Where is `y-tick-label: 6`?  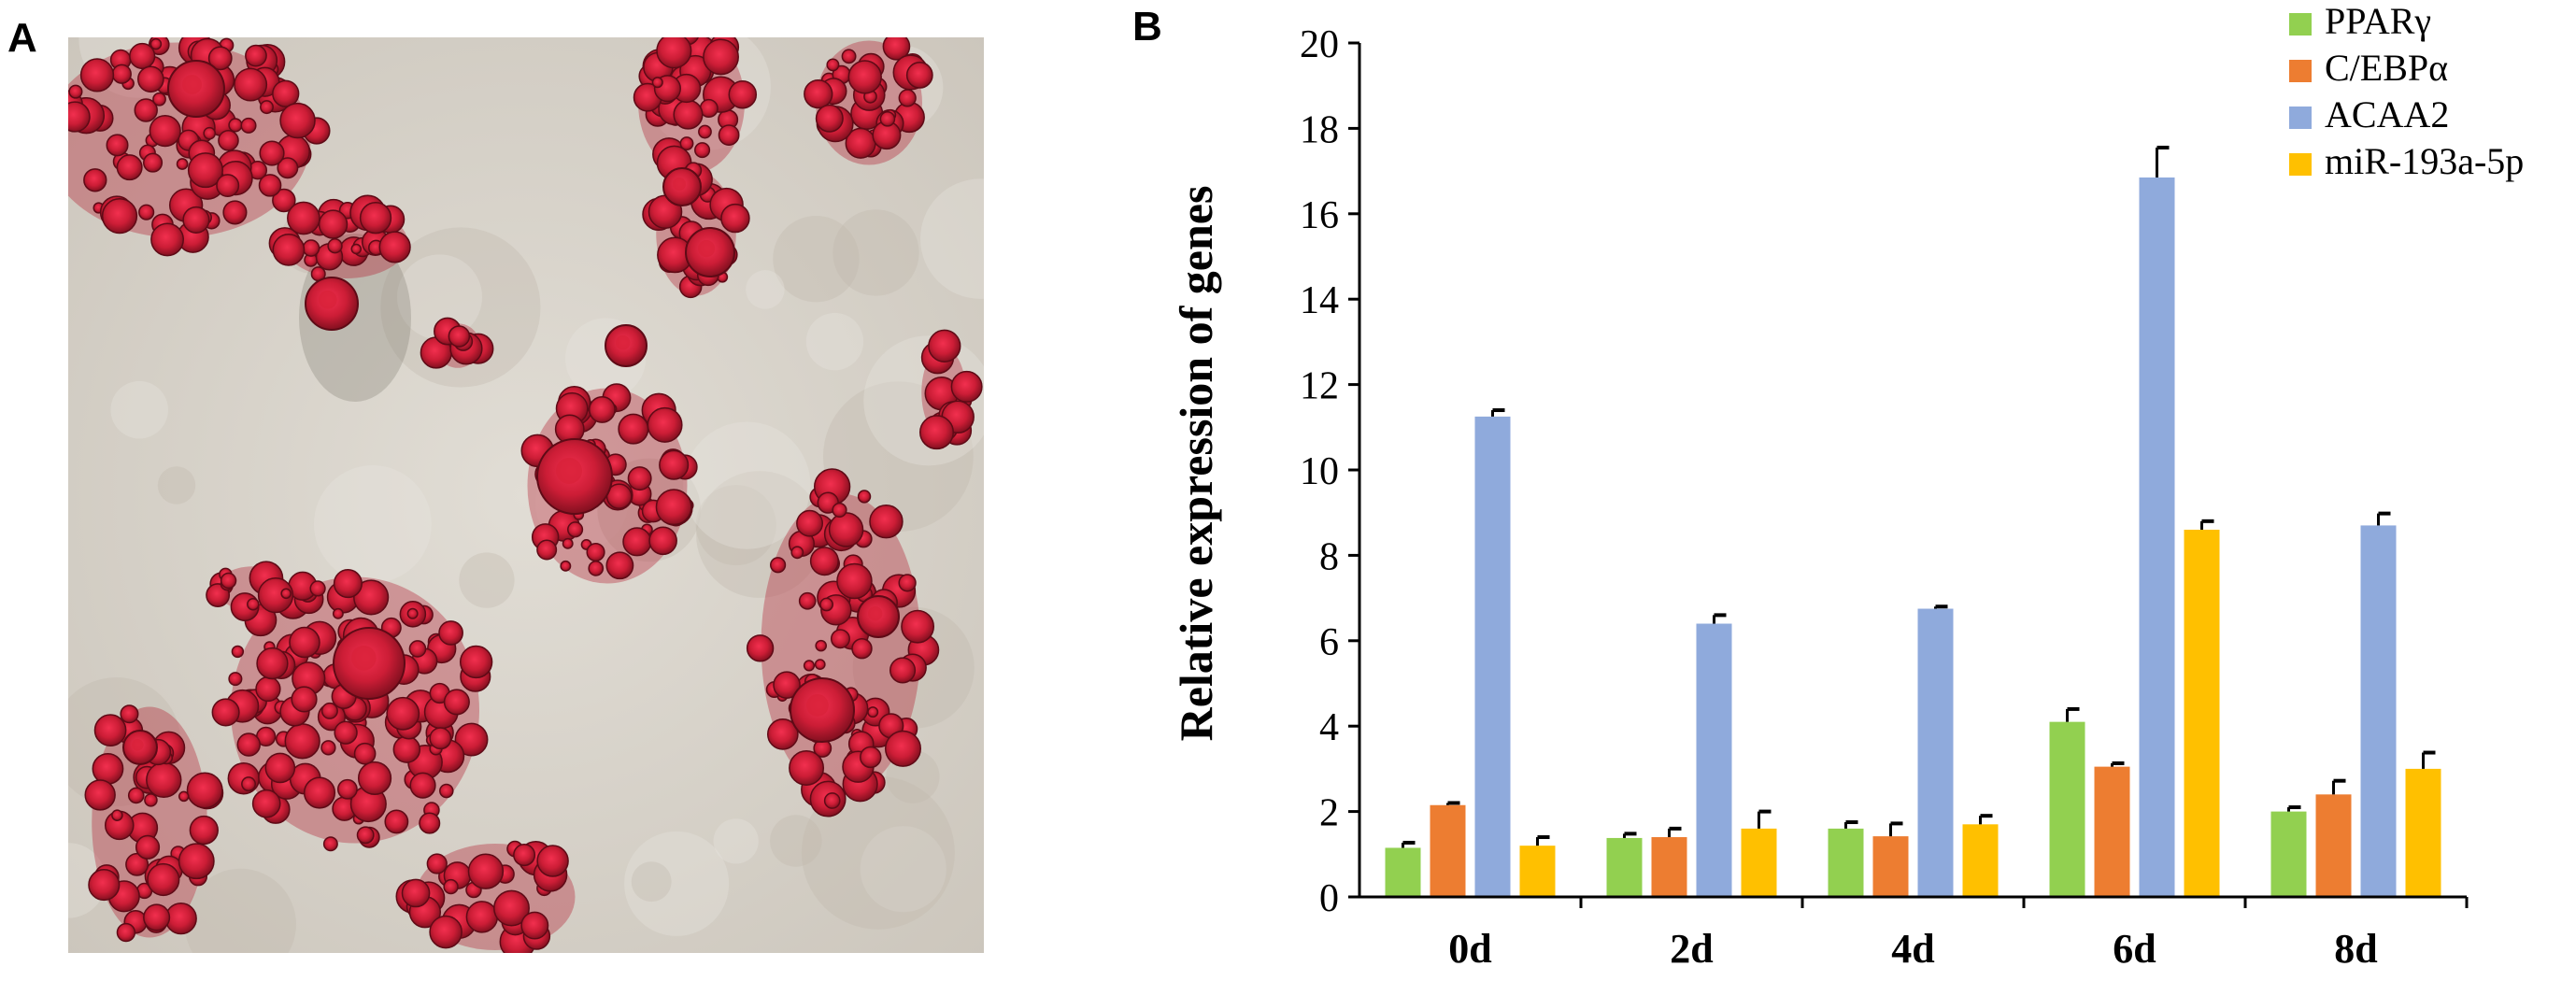 y-tick-label: 6 is located at coordinates (1329, 642).